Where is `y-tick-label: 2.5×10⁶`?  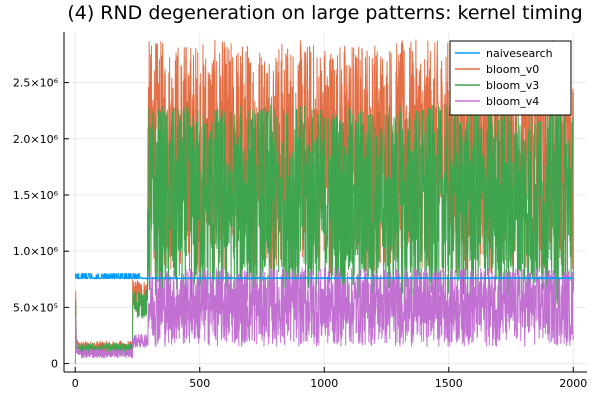
y-tick-label: 2.5×10⁶ is located at coordinates (36, 83).